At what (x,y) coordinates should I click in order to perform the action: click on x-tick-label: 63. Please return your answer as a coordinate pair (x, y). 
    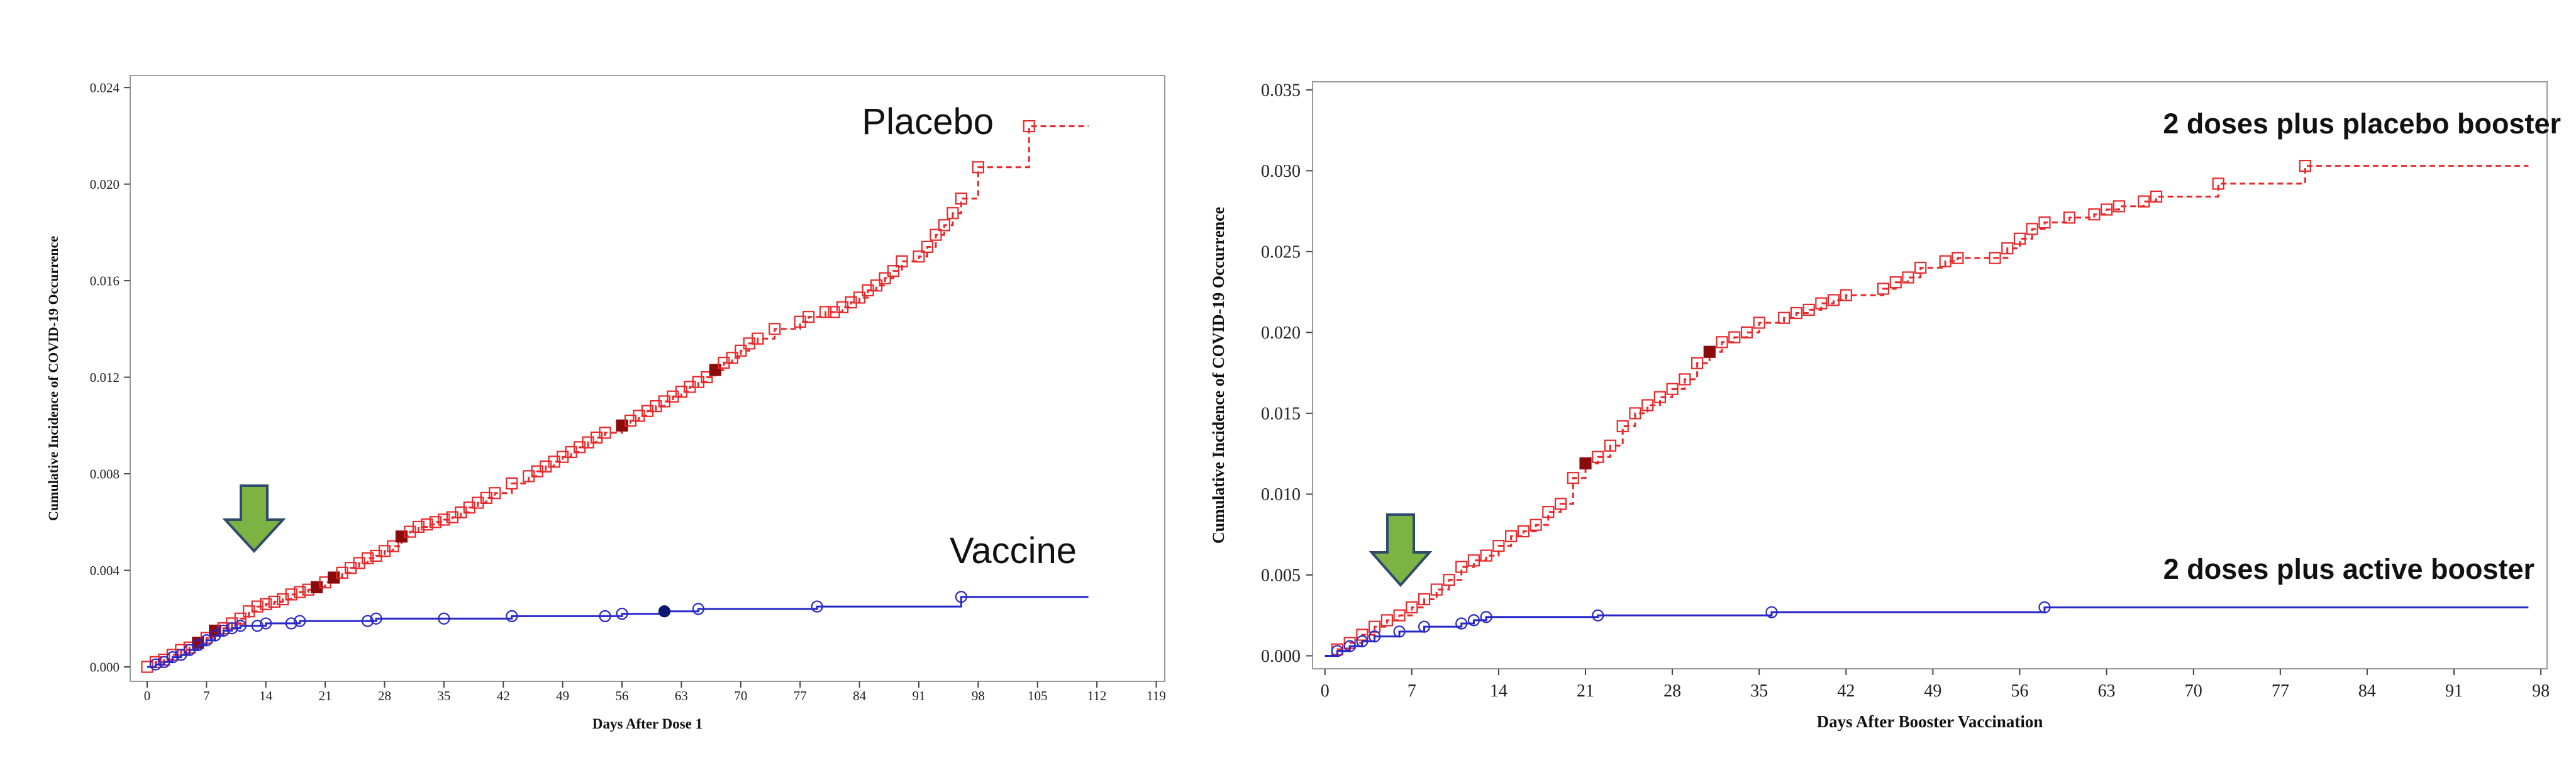
    Looking at the image, I should click on (681, 695).